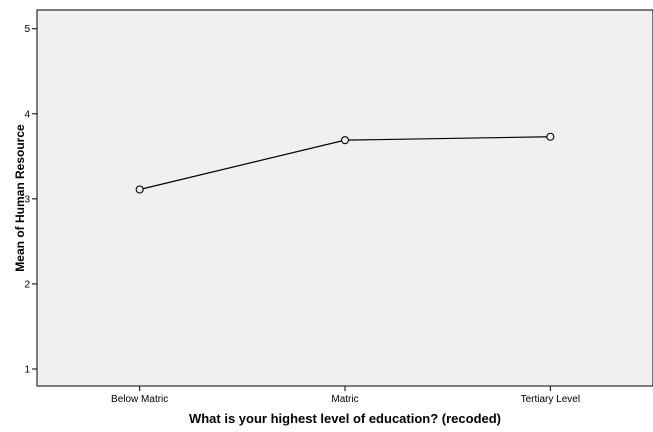 Image resolution: width=653 pixels, height=432 pixels. What do you see at coordinates (27, 199) in the screenshot?
I see `y-tick-label: 3` at bounding box center [27, 199].